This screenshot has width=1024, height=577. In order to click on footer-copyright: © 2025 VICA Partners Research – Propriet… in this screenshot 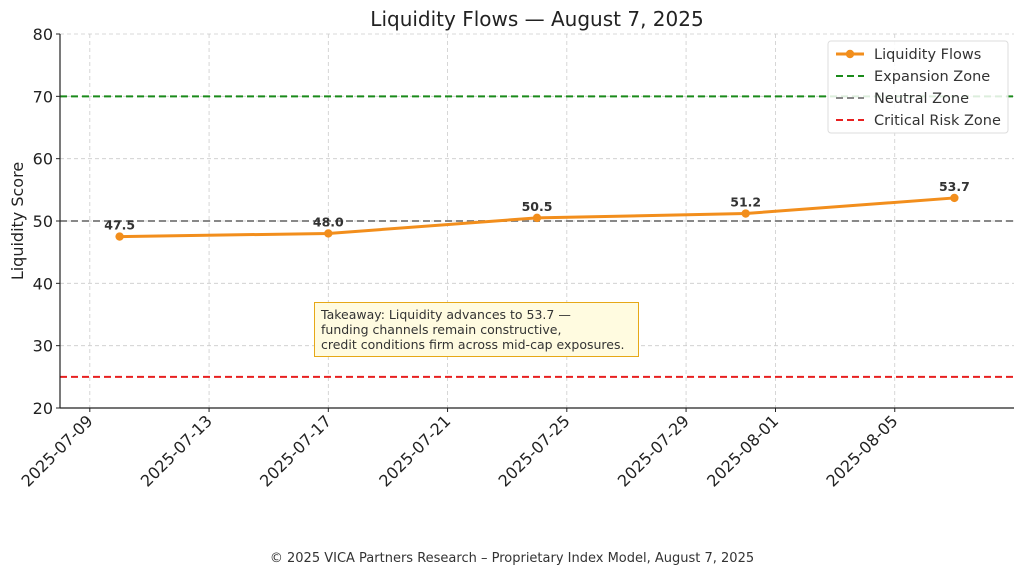, I will do `click(512, 558)`.